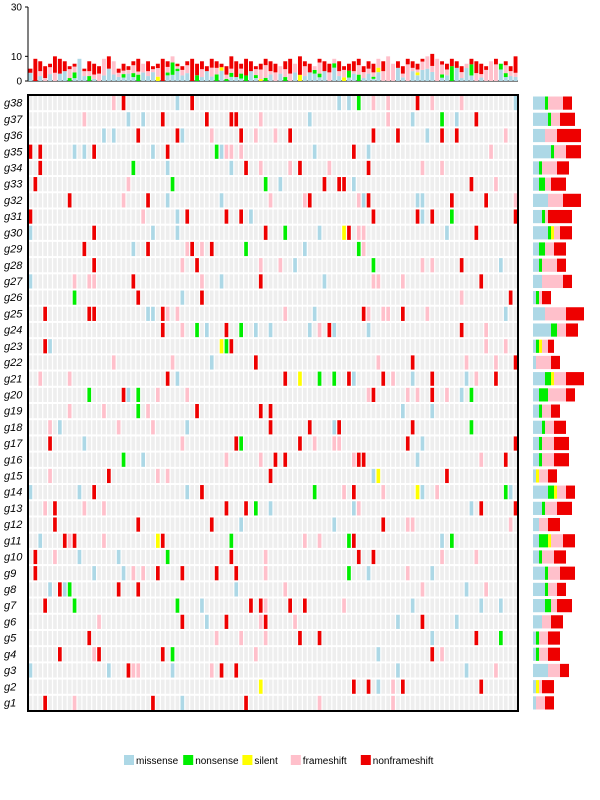 The width and height of the screenshot is (600, 800). Describe the element at coordinates (572, 330) in the screenshot. I see `side-bar-g24-nonframeshift` at that location.